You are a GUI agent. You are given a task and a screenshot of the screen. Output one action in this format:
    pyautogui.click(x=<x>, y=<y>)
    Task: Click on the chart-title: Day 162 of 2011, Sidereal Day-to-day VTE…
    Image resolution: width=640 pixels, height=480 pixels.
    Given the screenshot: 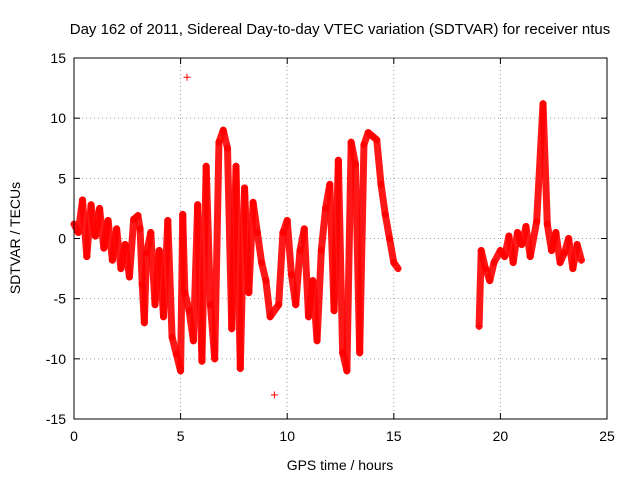 What is the action you would take?
    pyautogui.click(x=340, y=29)
    